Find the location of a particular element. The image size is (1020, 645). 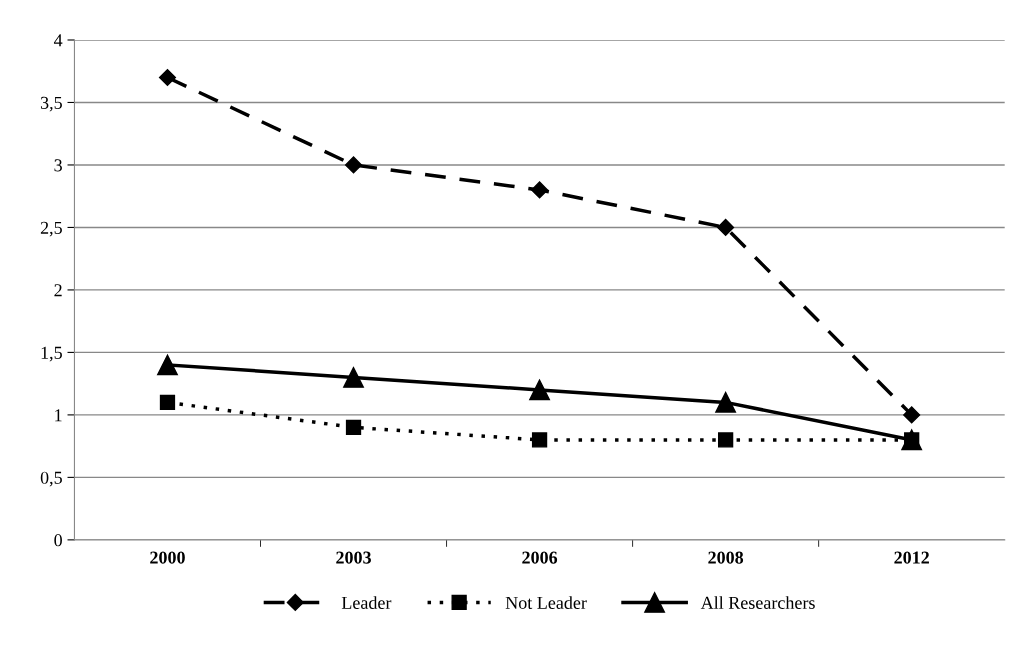

x-tick-label: 2000 is located at coordinates (167, 557).